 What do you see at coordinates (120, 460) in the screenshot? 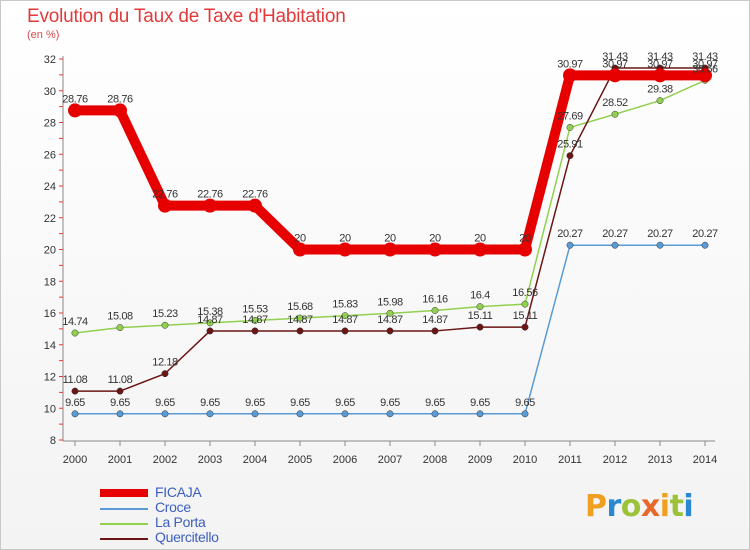
I see `x-tick-label: 2001` at bounding box center [120, 460].